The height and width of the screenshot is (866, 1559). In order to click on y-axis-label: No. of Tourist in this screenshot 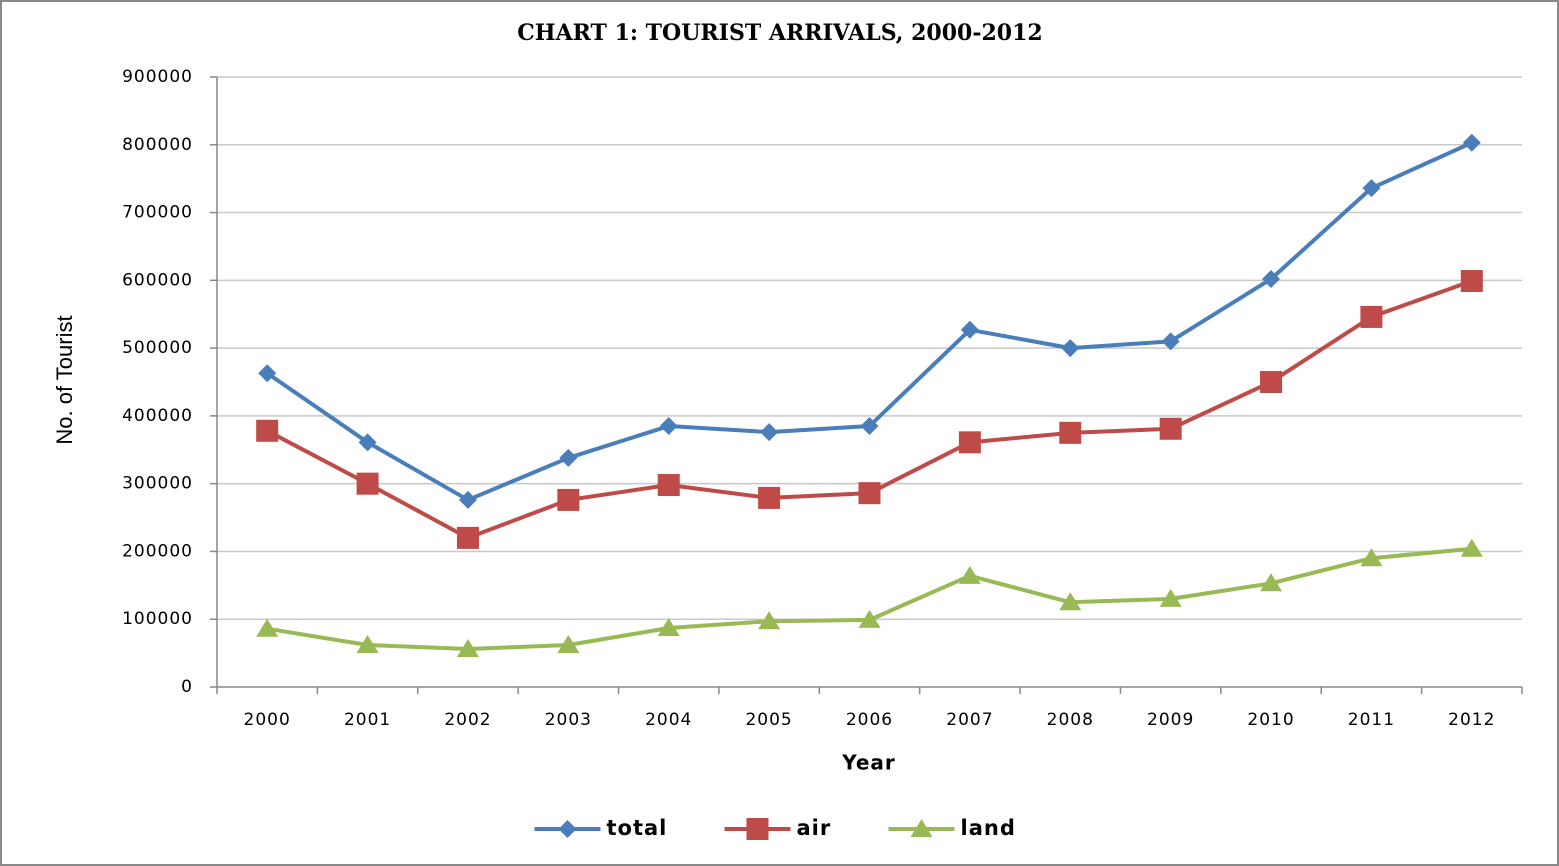, I will do `click(64, 379)`.